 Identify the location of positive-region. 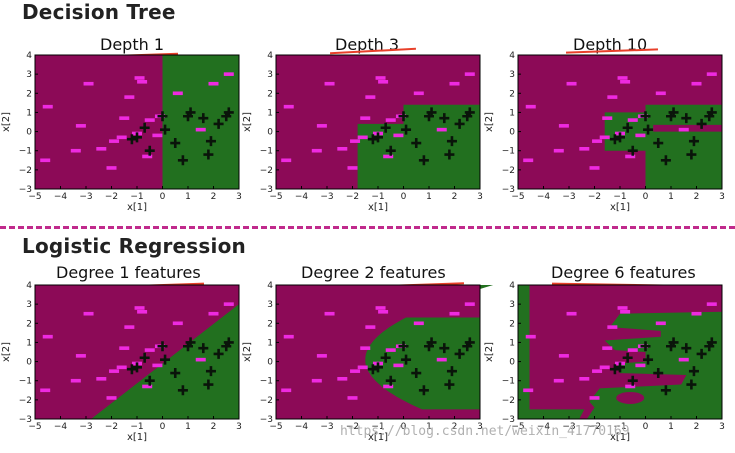
(418, 146).